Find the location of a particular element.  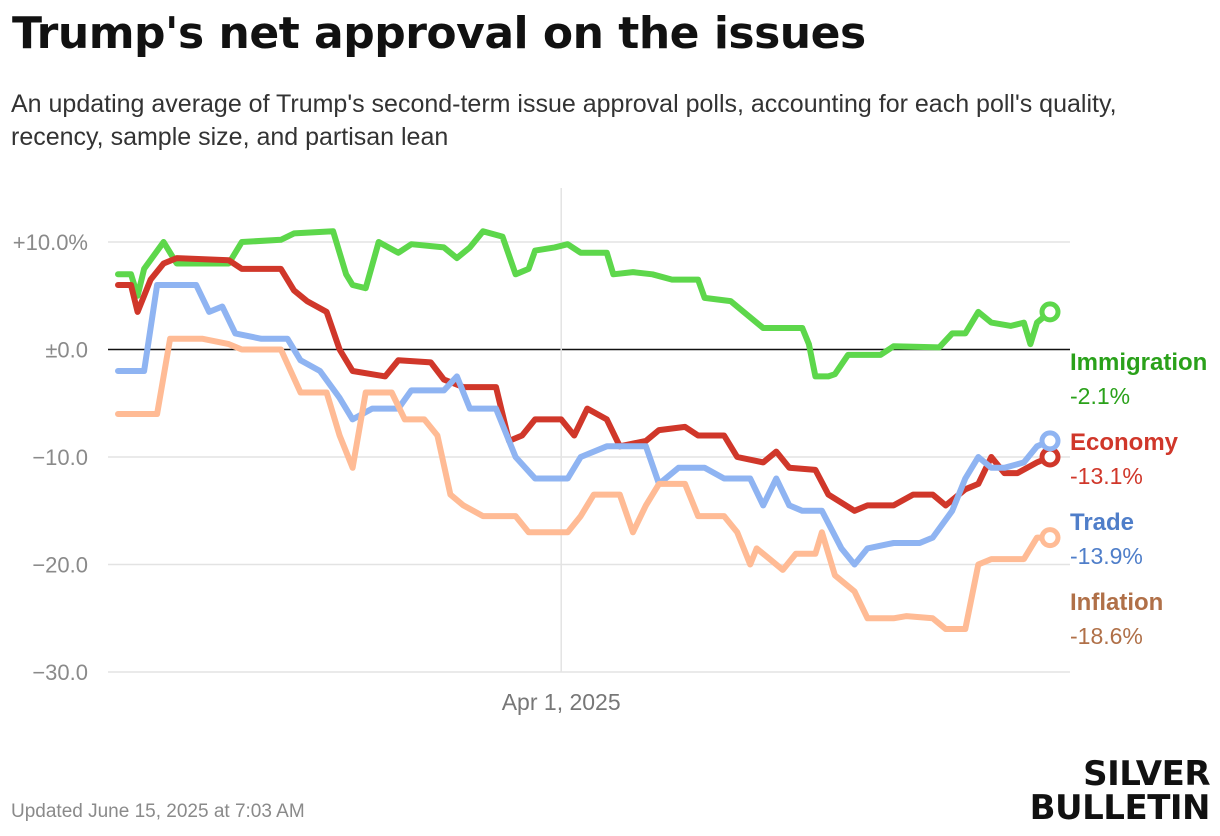

series-value-inflation: -18.6% is located at coordinates (1106, 636).